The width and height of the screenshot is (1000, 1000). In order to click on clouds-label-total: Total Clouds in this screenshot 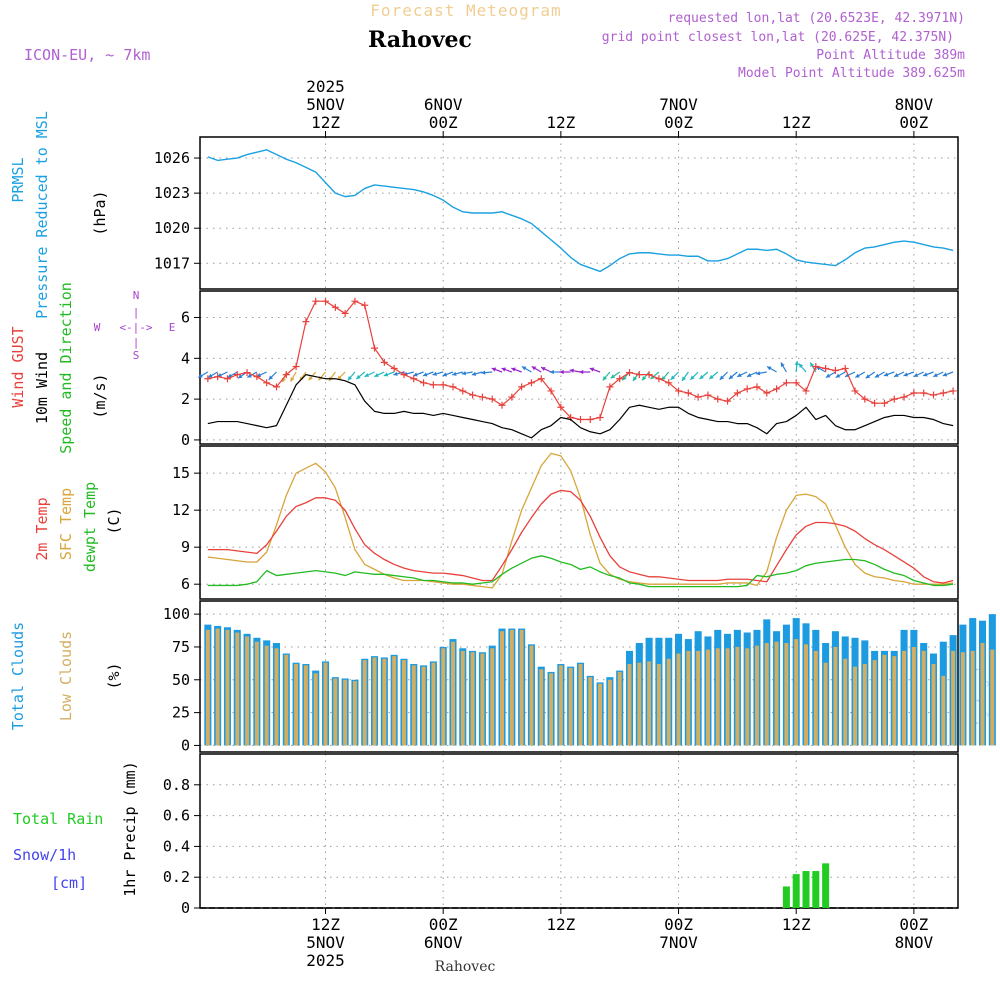, I will do `click(18, 676)`.